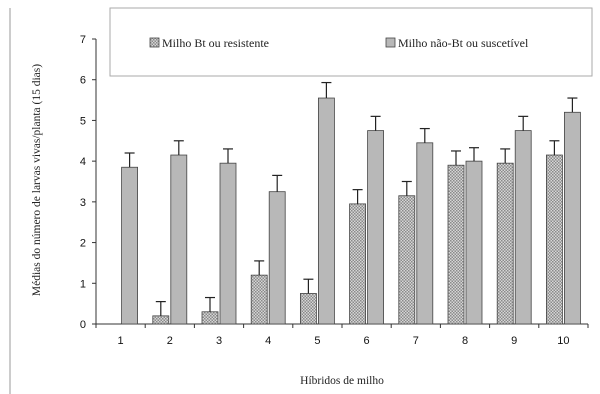  What do you see at coordinates (463, 43) in the screenshot?
I see `legend-label-nonbt: Milho não-Bt ou suscetível` at bounding box center [463, 43].